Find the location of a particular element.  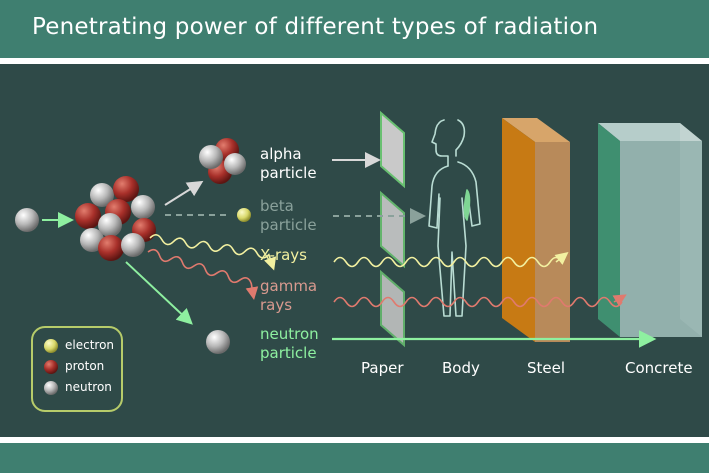

steel-slab is located at coordinates (536, 230).